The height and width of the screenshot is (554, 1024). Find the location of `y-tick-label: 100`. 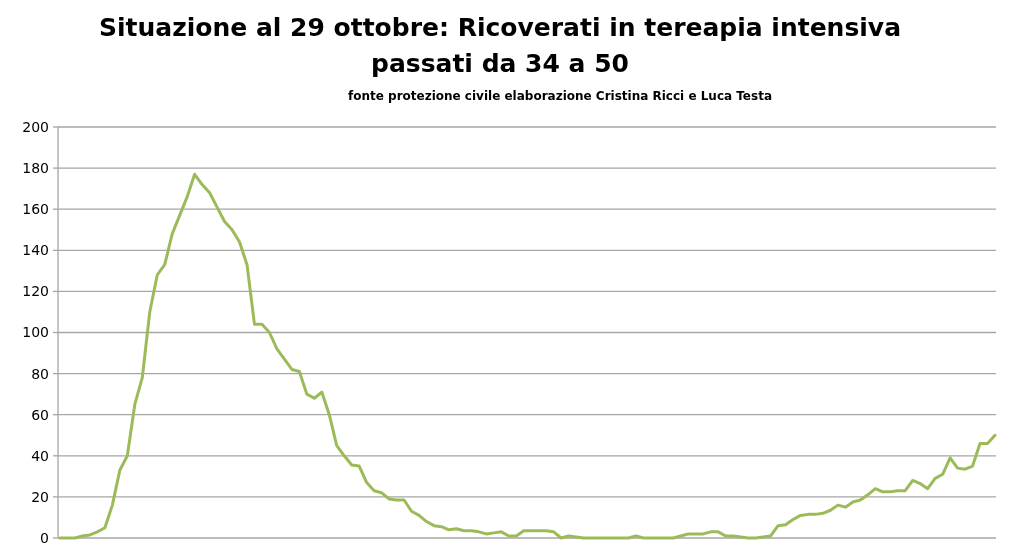

y-tick-label: 100 is located at coordinates (35, 332).